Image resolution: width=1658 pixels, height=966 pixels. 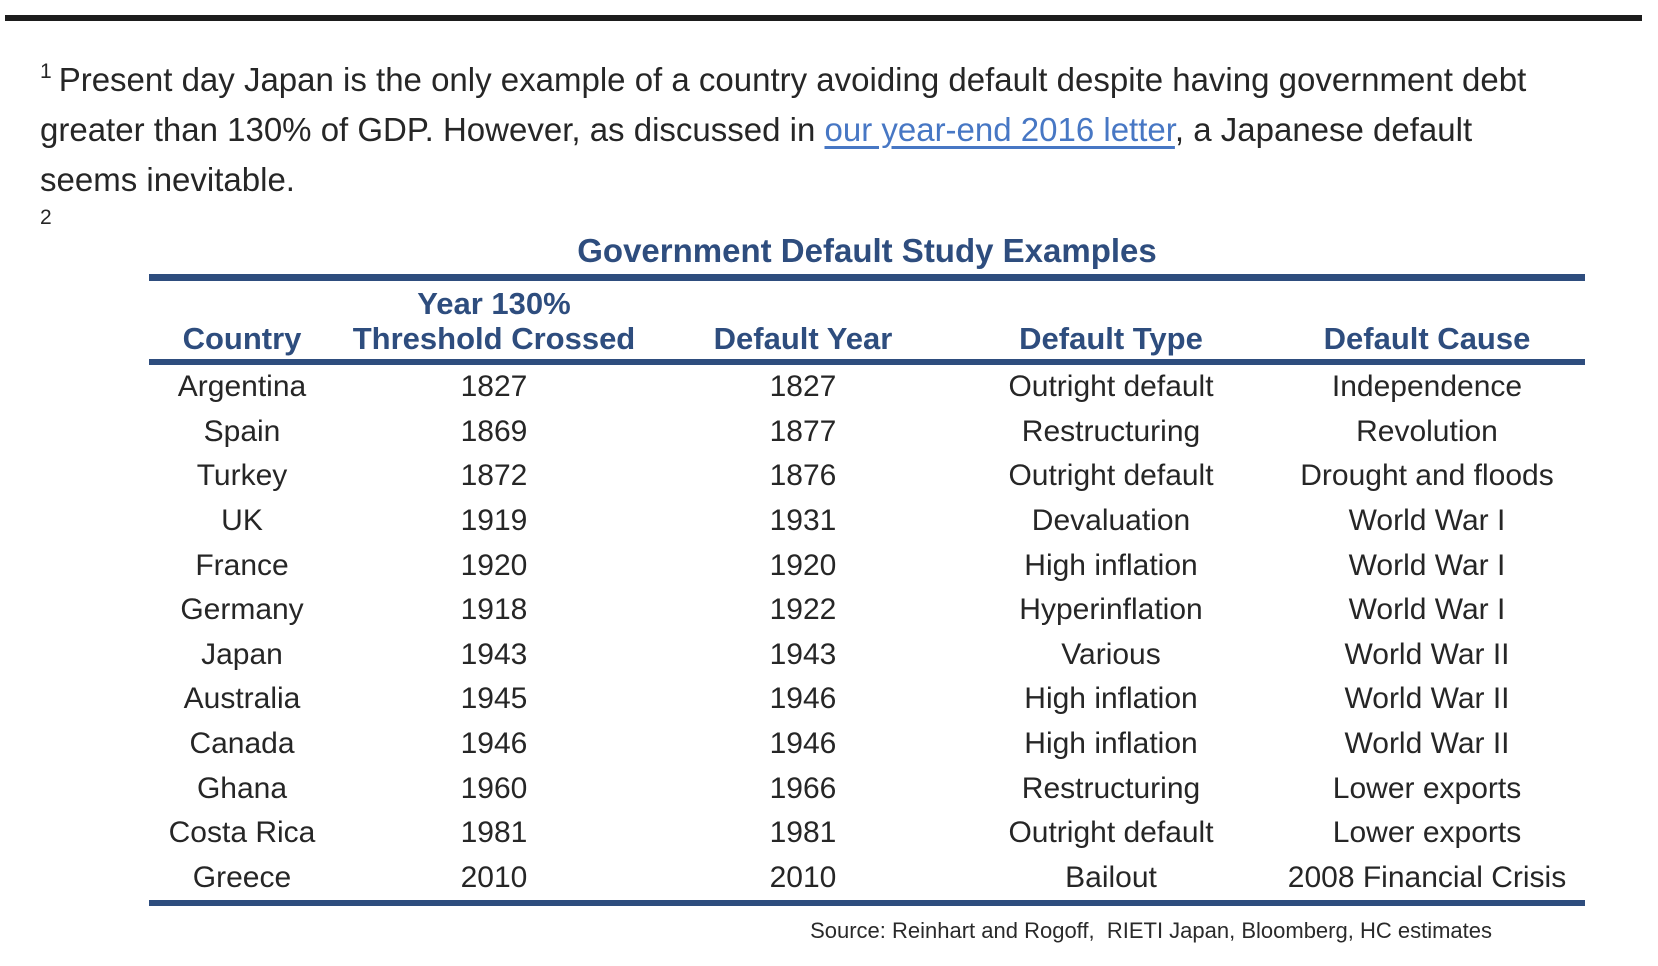 What do you see at coordinates (494, 431) in the screenshot?
I see `table-cell-year-130-threshold-crossed: 1869` at bounding box center [494, 431].